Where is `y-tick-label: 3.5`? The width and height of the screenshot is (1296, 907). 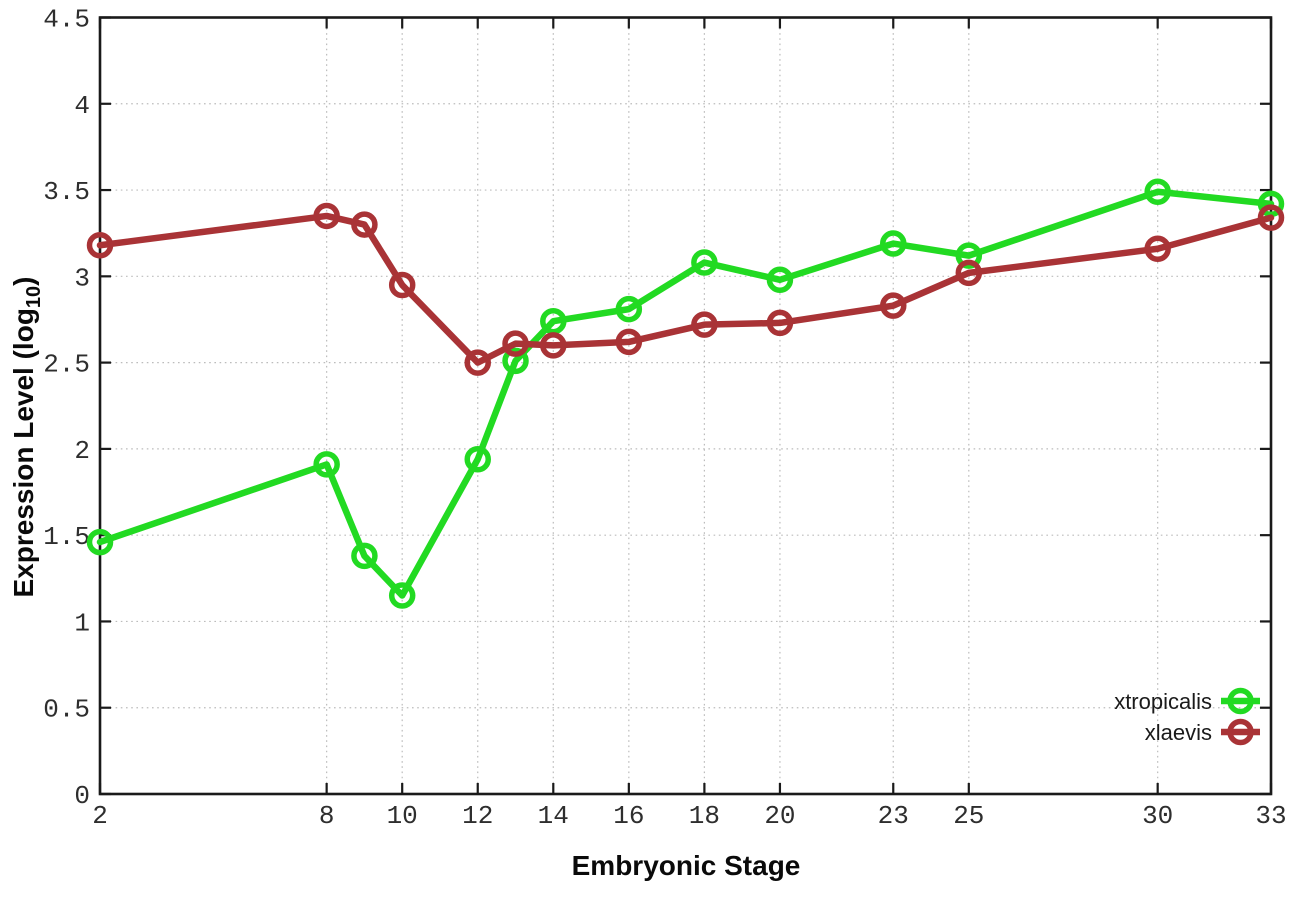 y-tick-label: 3.5 is located at coordinates (66, 192).